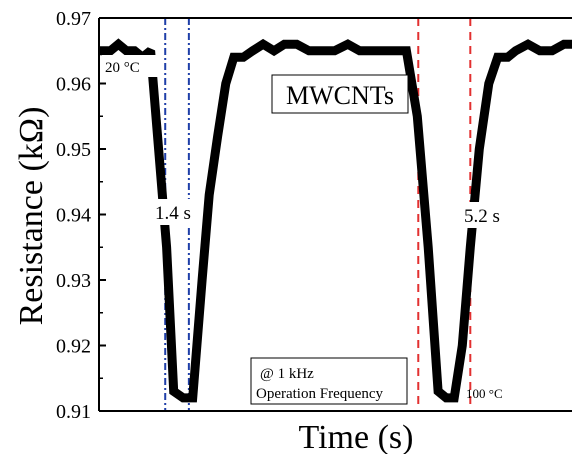  Describe the element at coordinates (73, 150) in the screenshot. I see `y-tick-label-5: 0.95` at that location.